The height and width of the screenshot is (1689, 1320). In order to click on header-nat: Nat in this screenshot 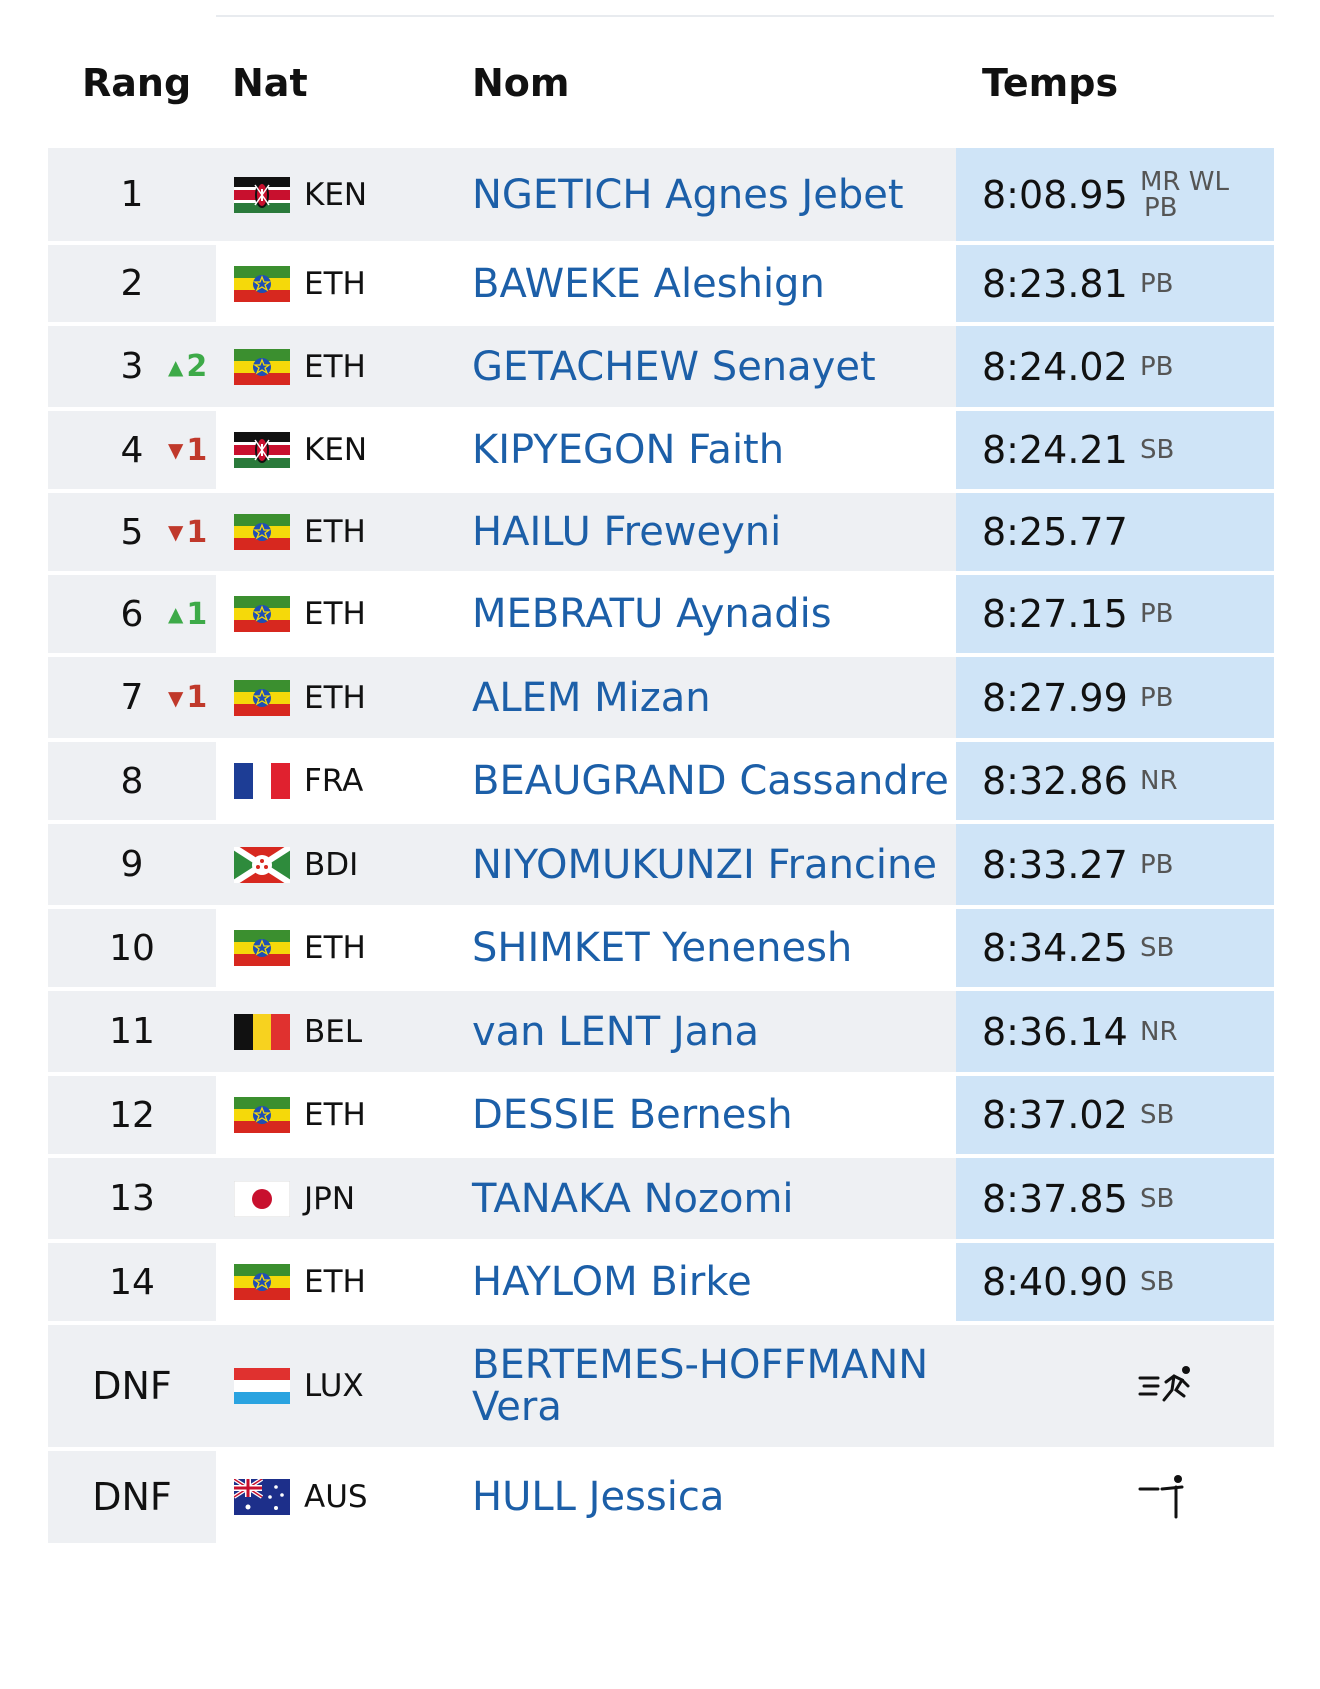, I will do `click(270, 83)`.